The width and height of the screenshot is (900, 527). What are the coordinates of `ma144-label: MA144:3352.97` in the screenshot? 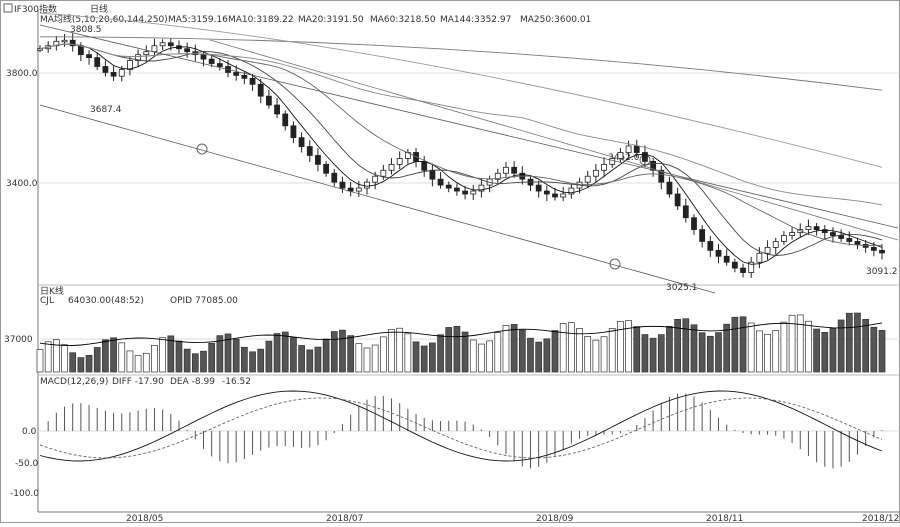 It's located at (475, 20).